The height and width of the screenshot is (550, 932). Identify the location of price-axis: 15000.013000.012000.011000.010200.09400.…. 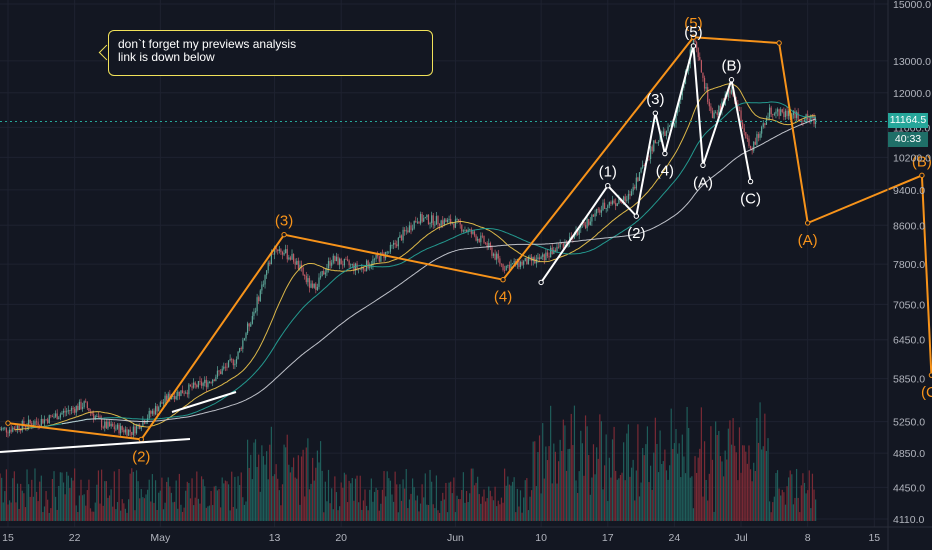
(909, 275).